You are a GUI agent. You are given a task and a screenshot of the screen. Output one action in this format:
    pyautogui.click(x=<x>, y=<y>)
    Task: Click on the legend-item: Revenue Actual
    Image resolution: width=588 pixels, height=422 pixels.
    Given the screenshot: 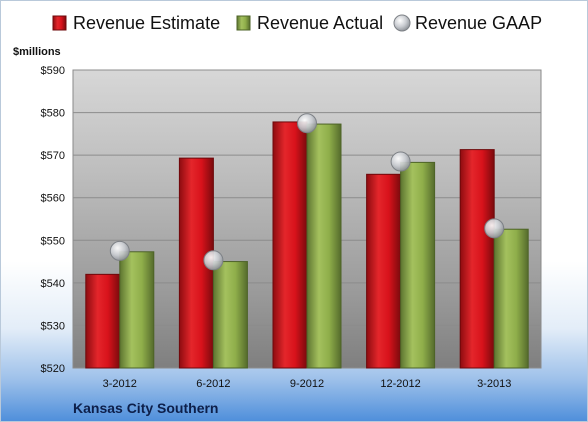 What is the action you would take?
    pyautogui.click(x=309, y=23)
    